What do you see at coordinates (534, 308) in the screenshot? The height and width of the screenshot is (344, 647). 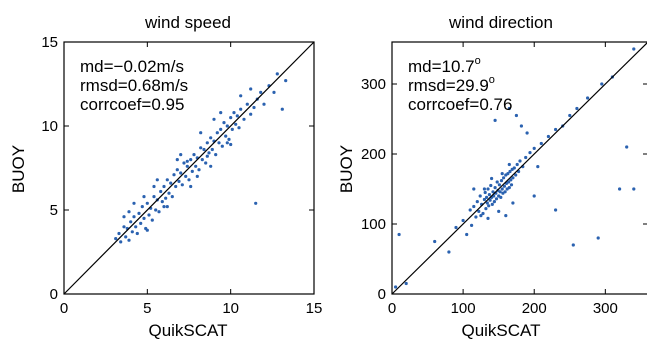 I see `x-tick-label: 200` at bounding box center [534, 308].